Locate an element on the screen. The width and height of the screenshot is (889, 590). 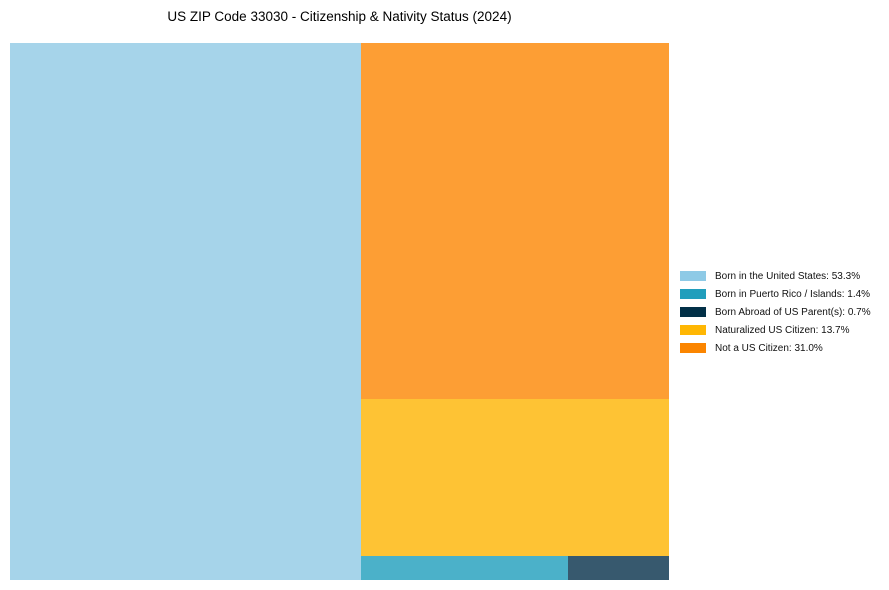
legend-label: Born Abroad of US Parent(s): 0.7% is located at coordinates (793, 312).